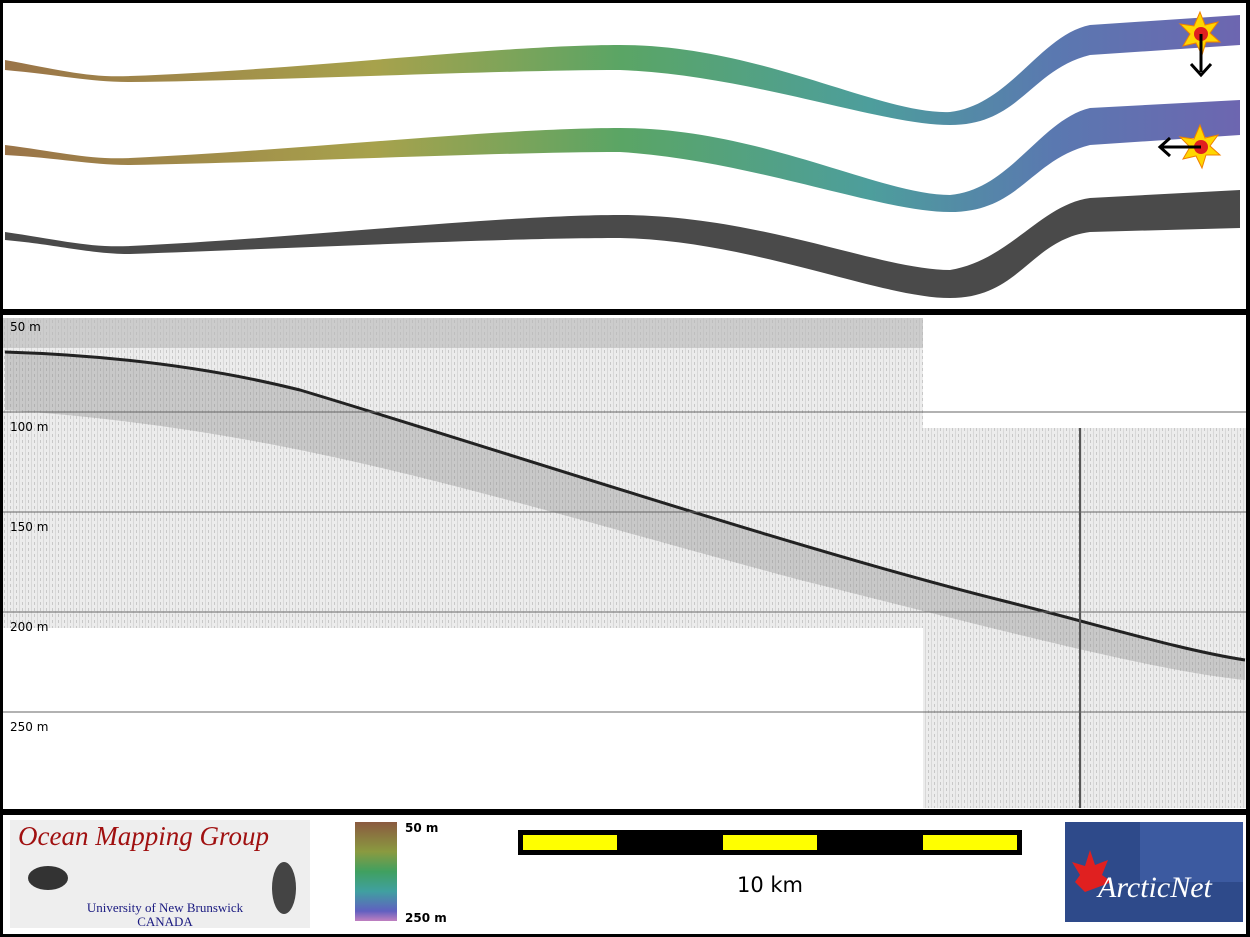 The height and width of the screenshot is (937, 1250). What do you see at coordinates (29, 527) in the screenshot?
I see `depth-label: 150 m` at bounding box center [29, 527].